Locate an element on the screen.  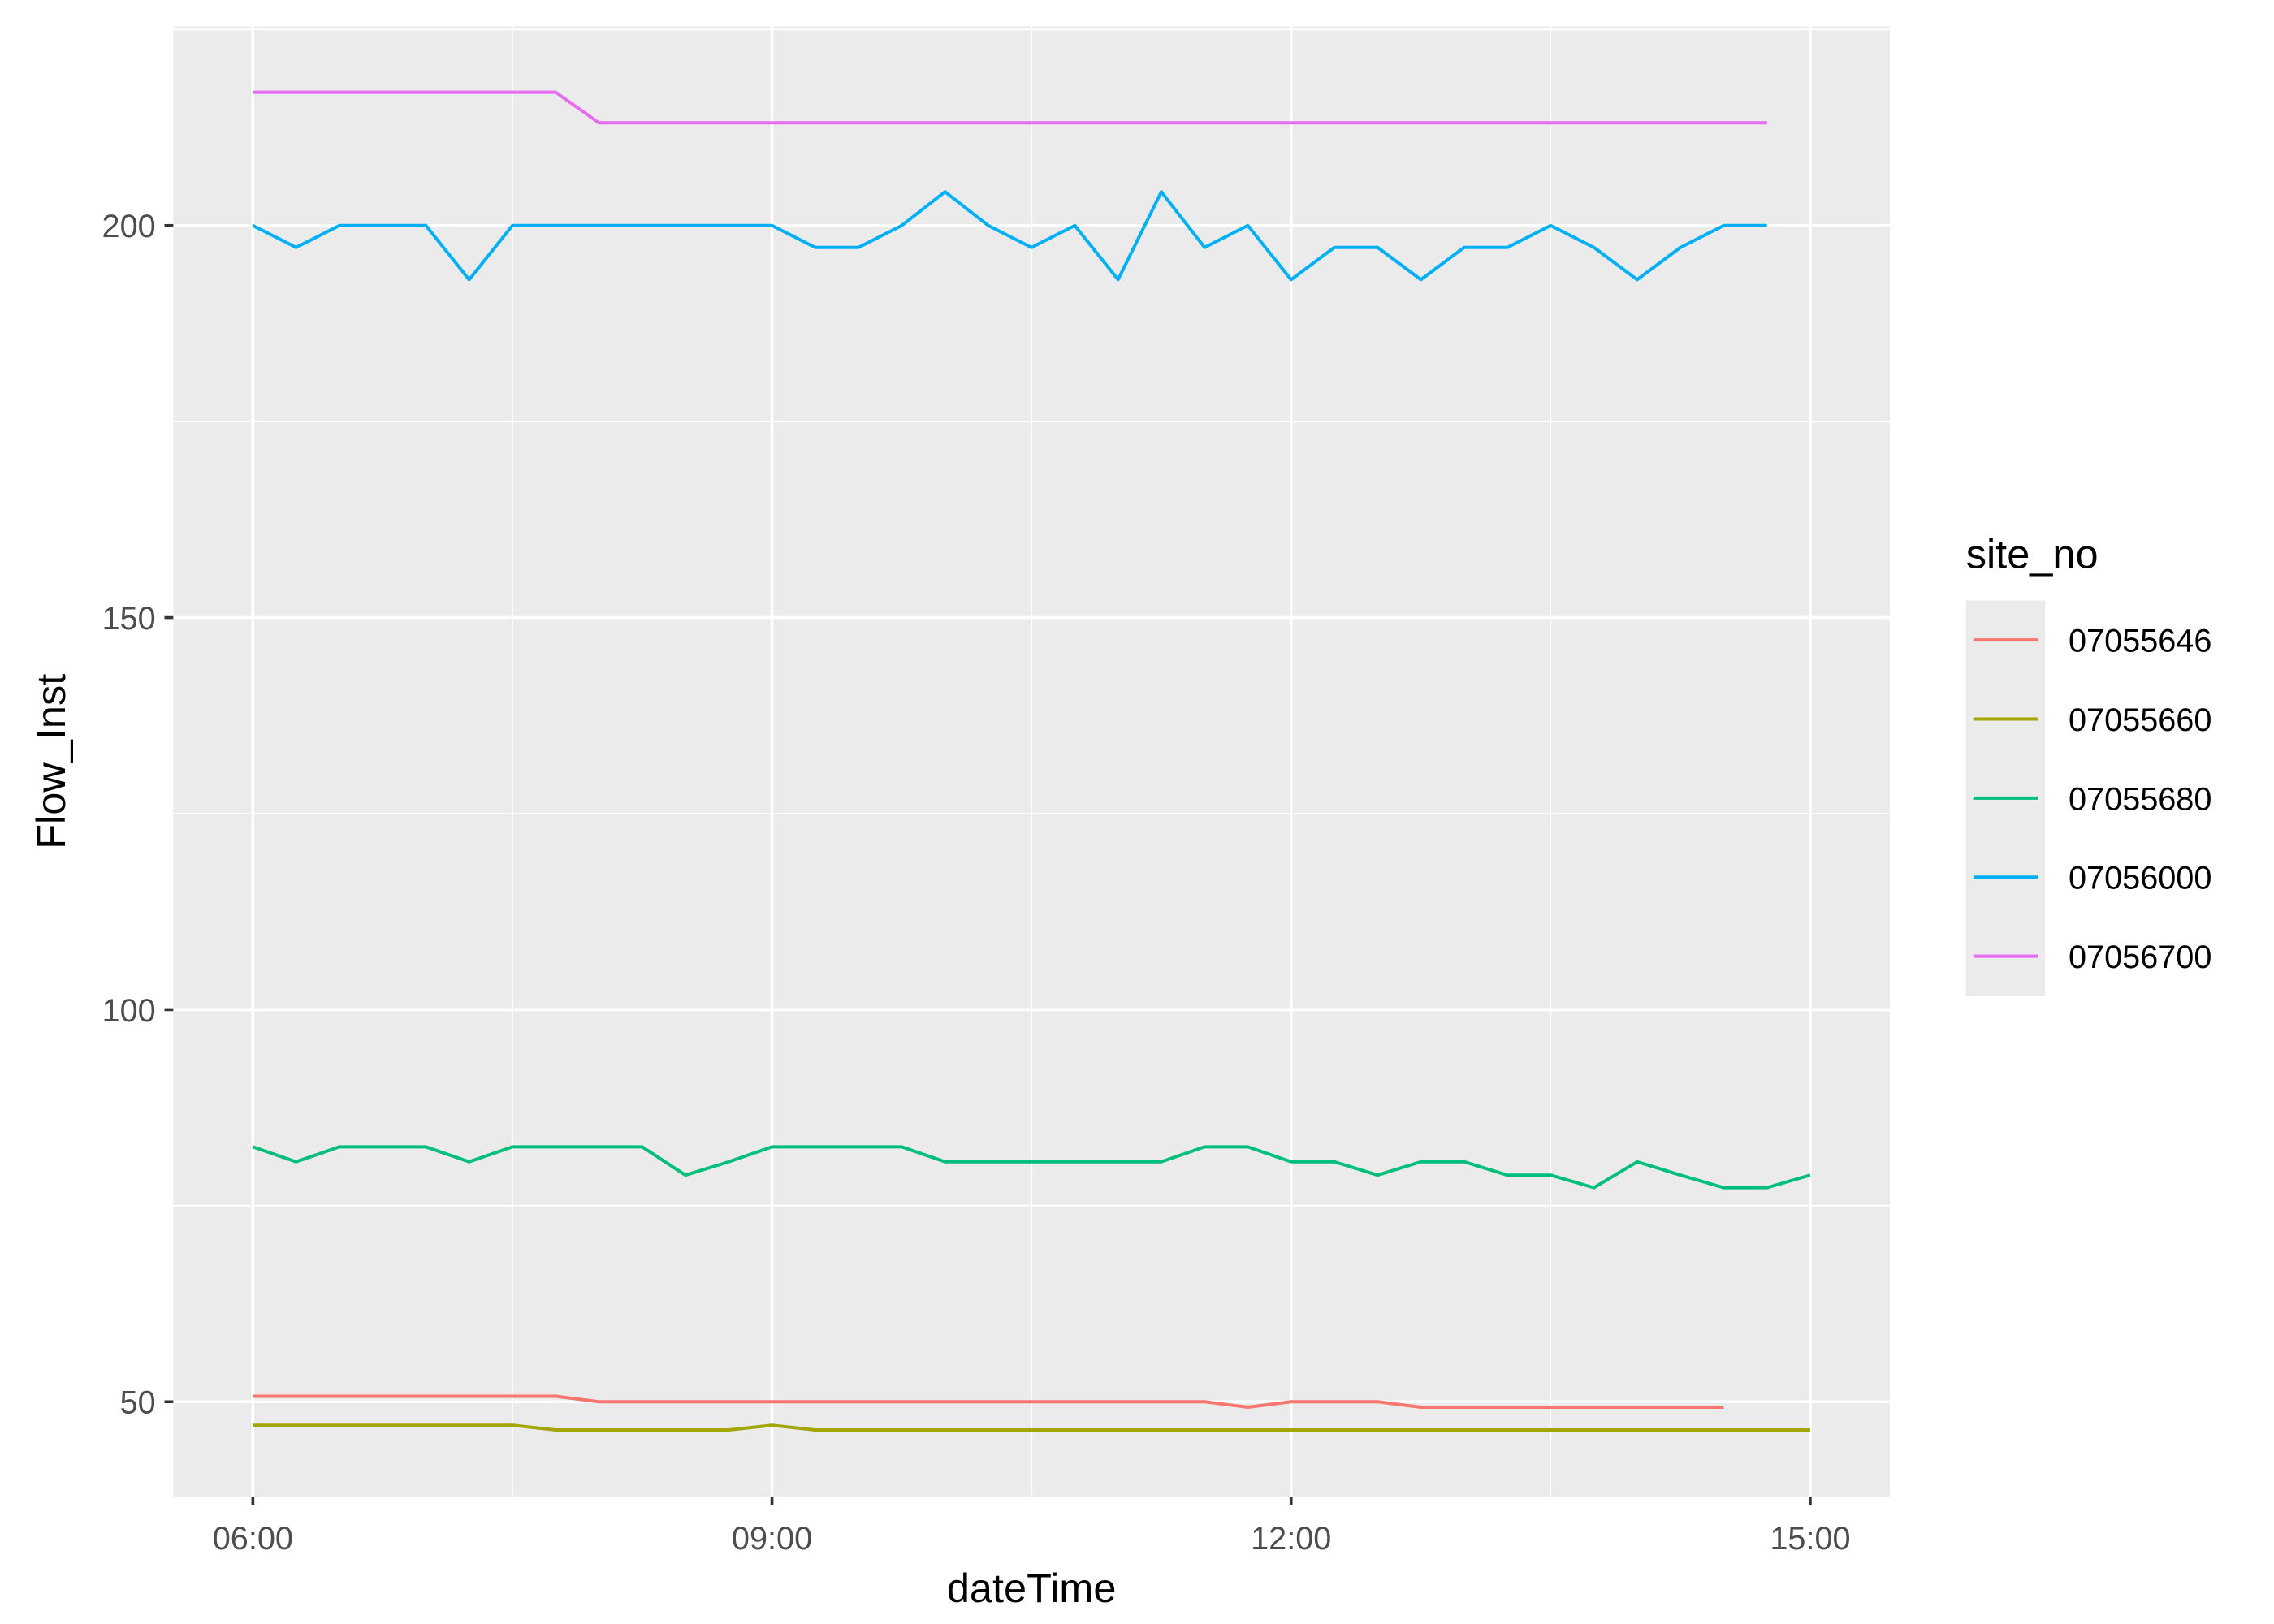
legend-label: 07056700 is located at coordinates (2140, 957).